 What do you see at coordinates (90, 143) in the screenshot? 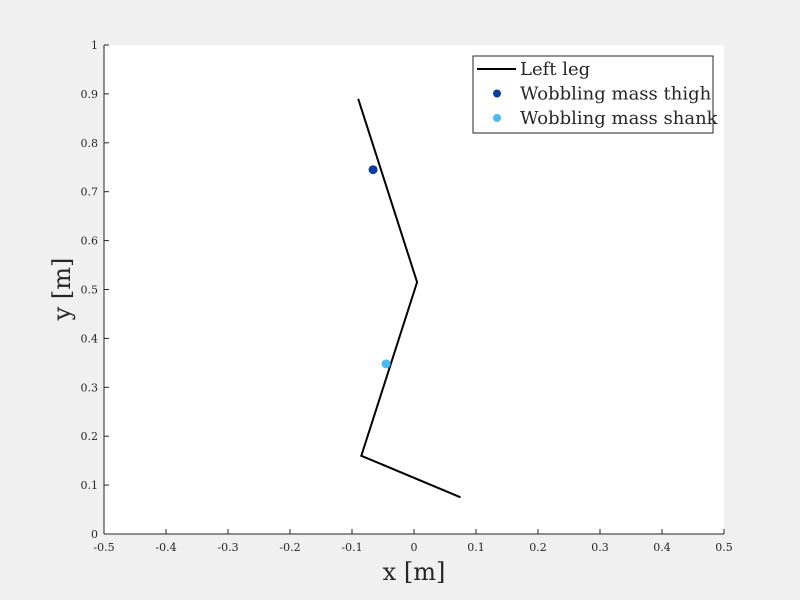
I see `y-tick-label: 0.8` at bounding box center [90, 143].